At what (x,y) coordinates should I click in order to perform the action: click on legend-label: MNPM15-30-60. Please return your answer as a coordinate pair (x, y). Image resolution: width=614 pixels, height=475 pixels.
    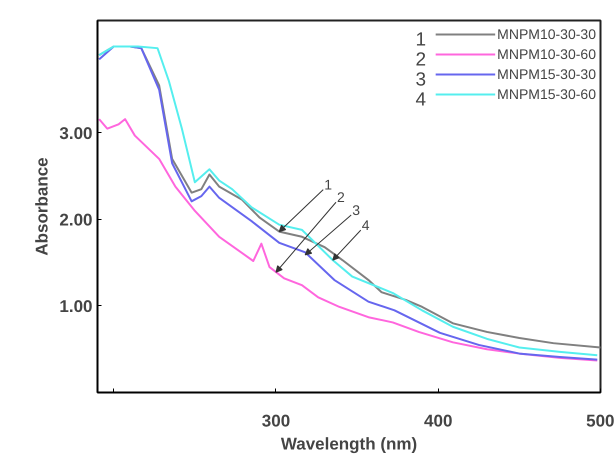
    Looking at the image, I should click on (546, 94).